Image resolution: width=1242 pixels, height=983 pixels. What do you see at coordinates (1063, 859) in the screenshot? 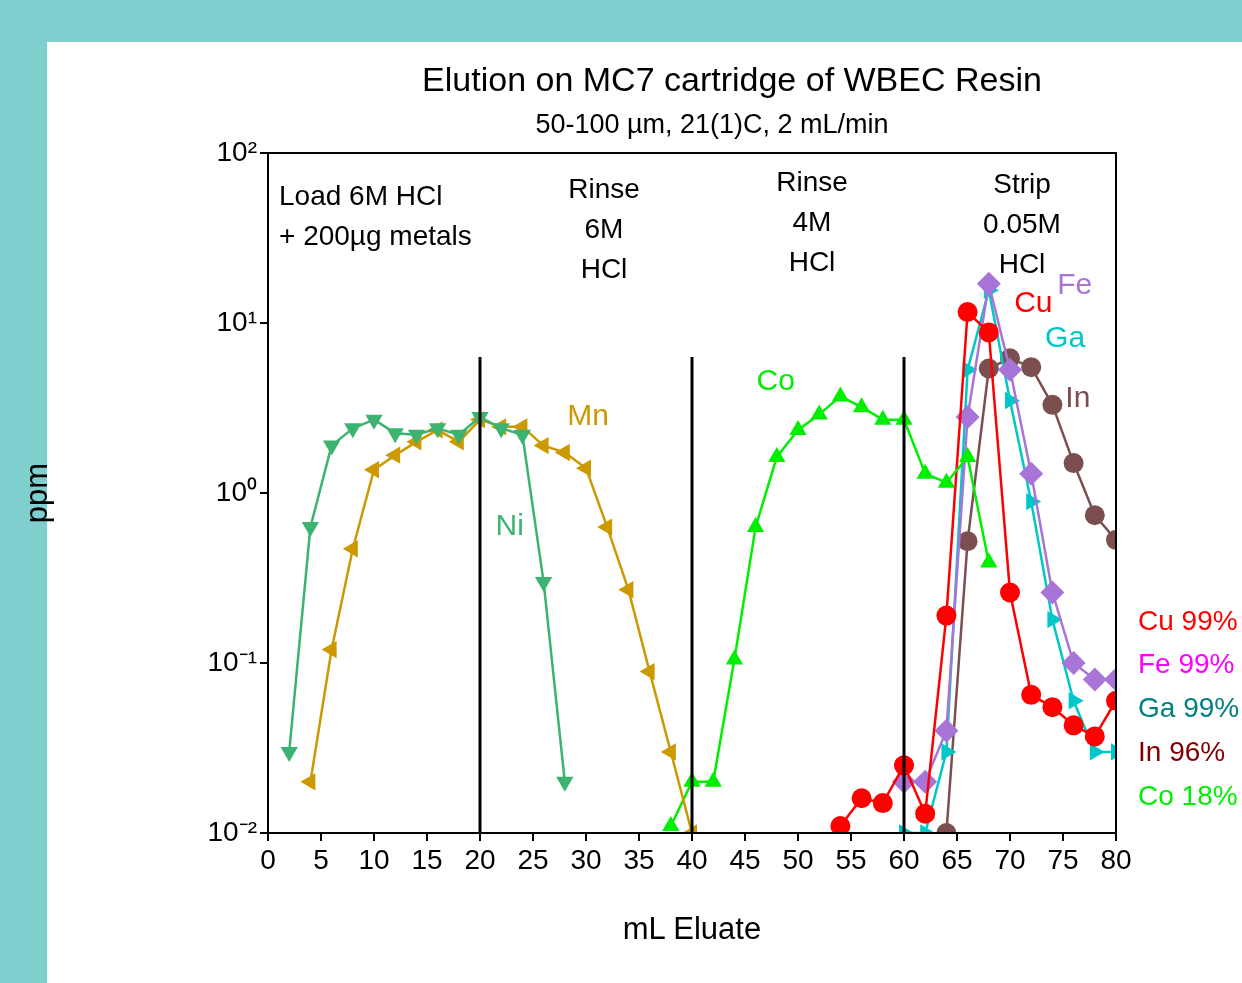
I see `x-tick-label: 75` at bounding box center [1063, 859].